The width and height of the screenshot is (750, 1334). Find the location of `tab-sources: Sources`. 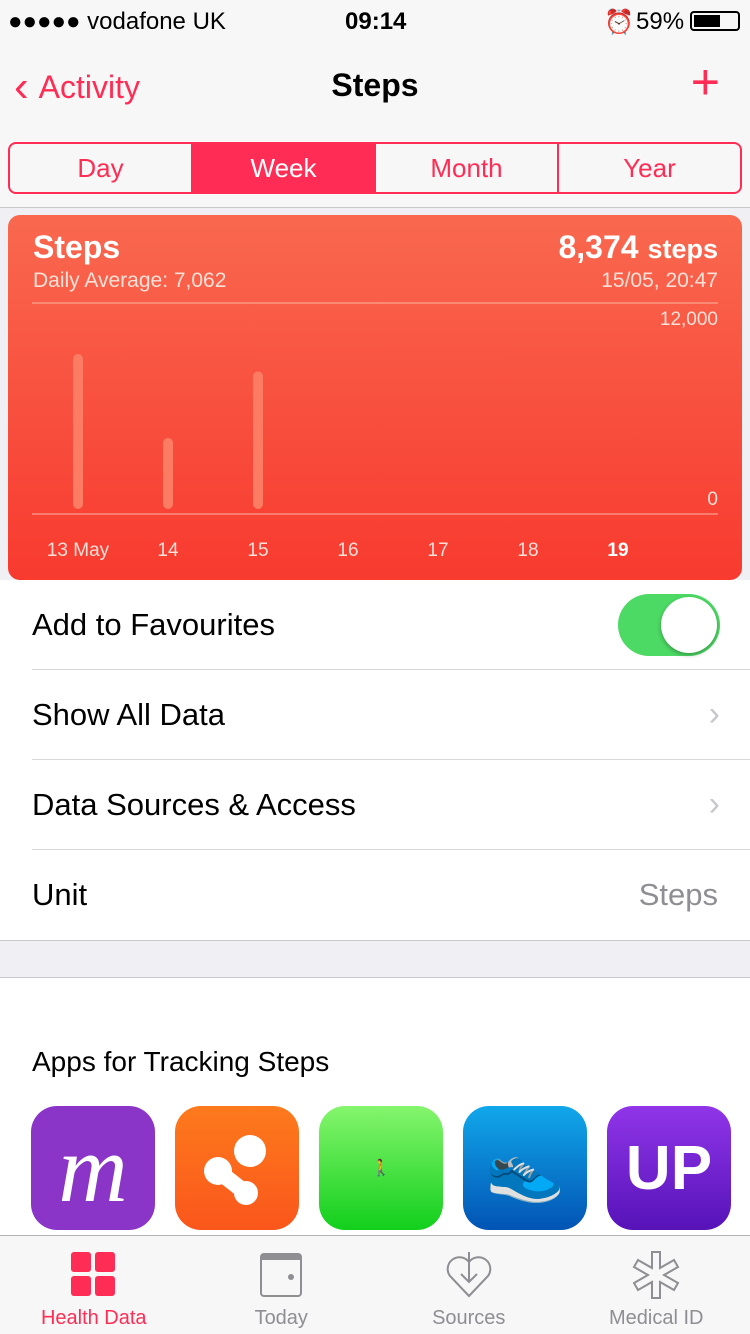

tab-sources: Sources is located at coordinates (469, 1285).